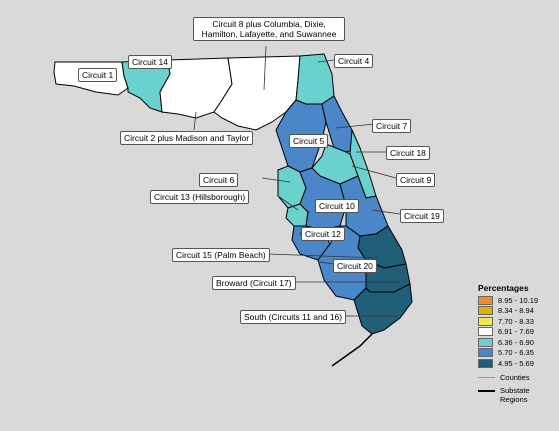 The image size is (559, 431). I want to click on legend-item: 7.70 - 8.33, so click(515, 321).